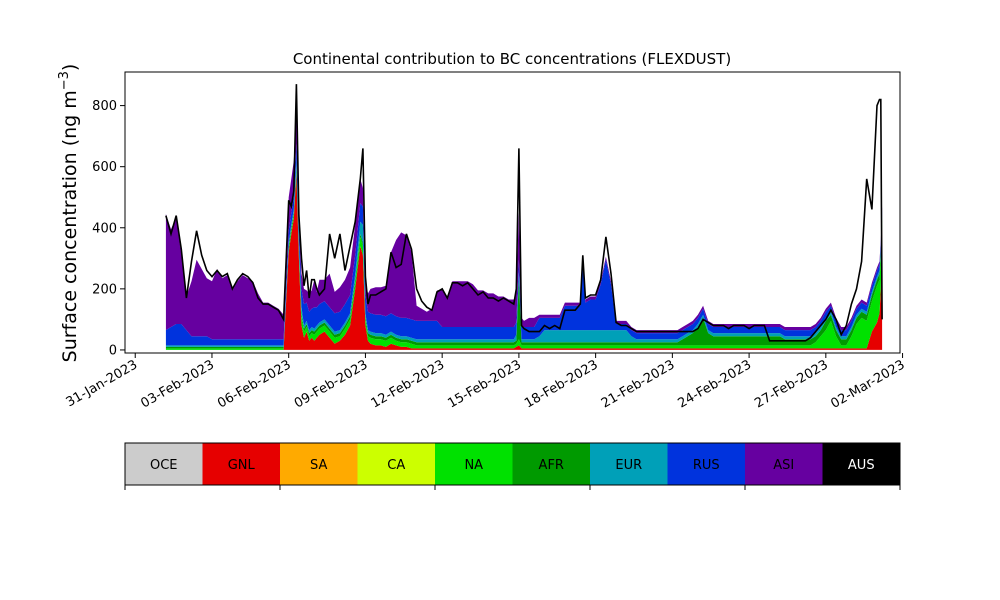 The width and height of the screenshot is (1000, 600). I want to click on legend-swatch-na, so click(474, 464).